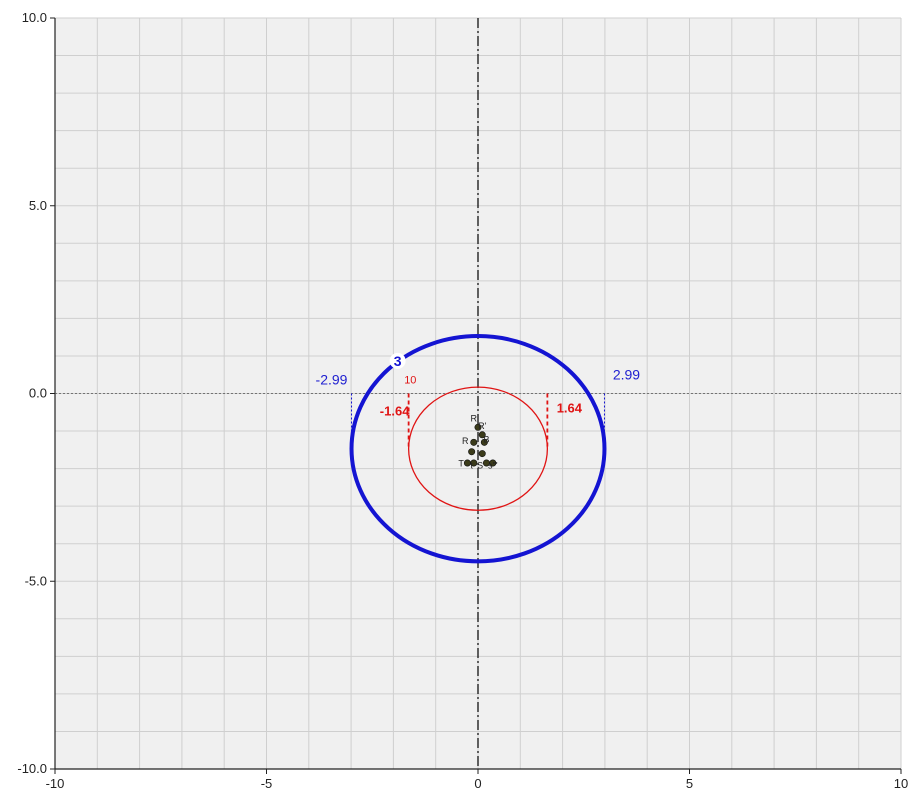 This screenshot has height=794, width=909. What do you see at coordinates (410, 380) in the screenshot?
I see `inner-ellipse-label: 10` at bounding box center [410, 380].